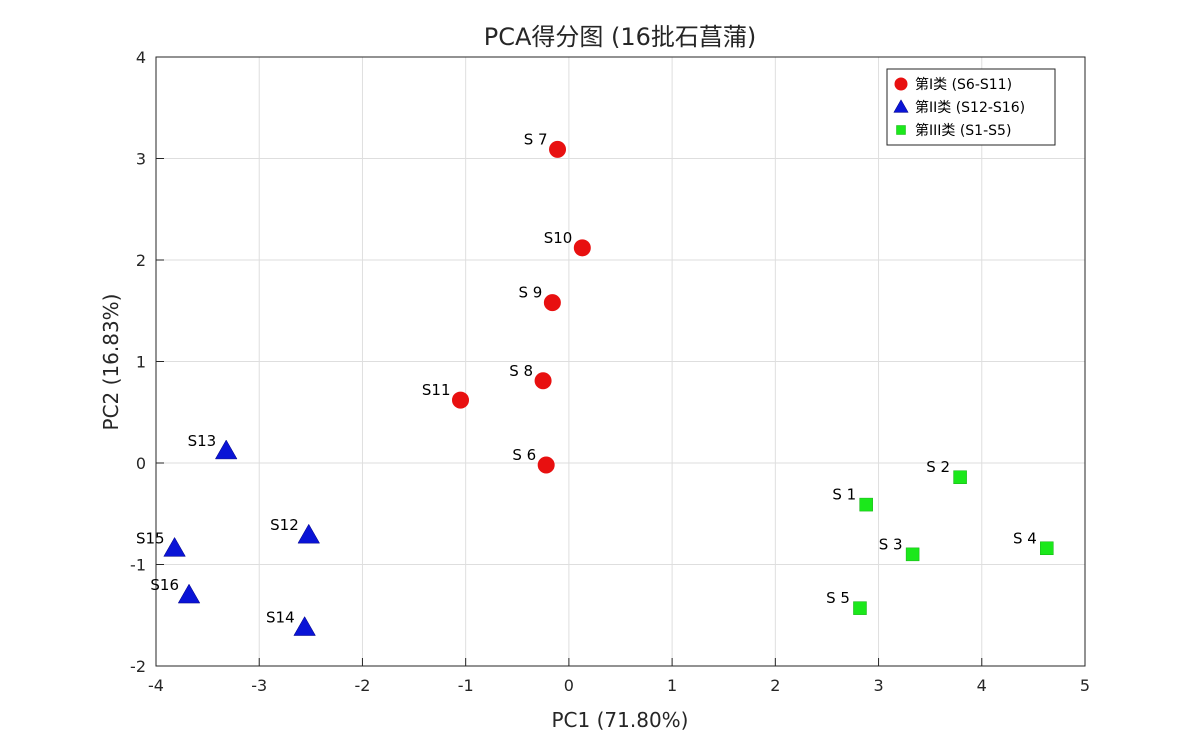  What do you see at coordinates (138, 666) in the screenshot?
I see `y-tick-label: -2` at bounding box center [138, 666].